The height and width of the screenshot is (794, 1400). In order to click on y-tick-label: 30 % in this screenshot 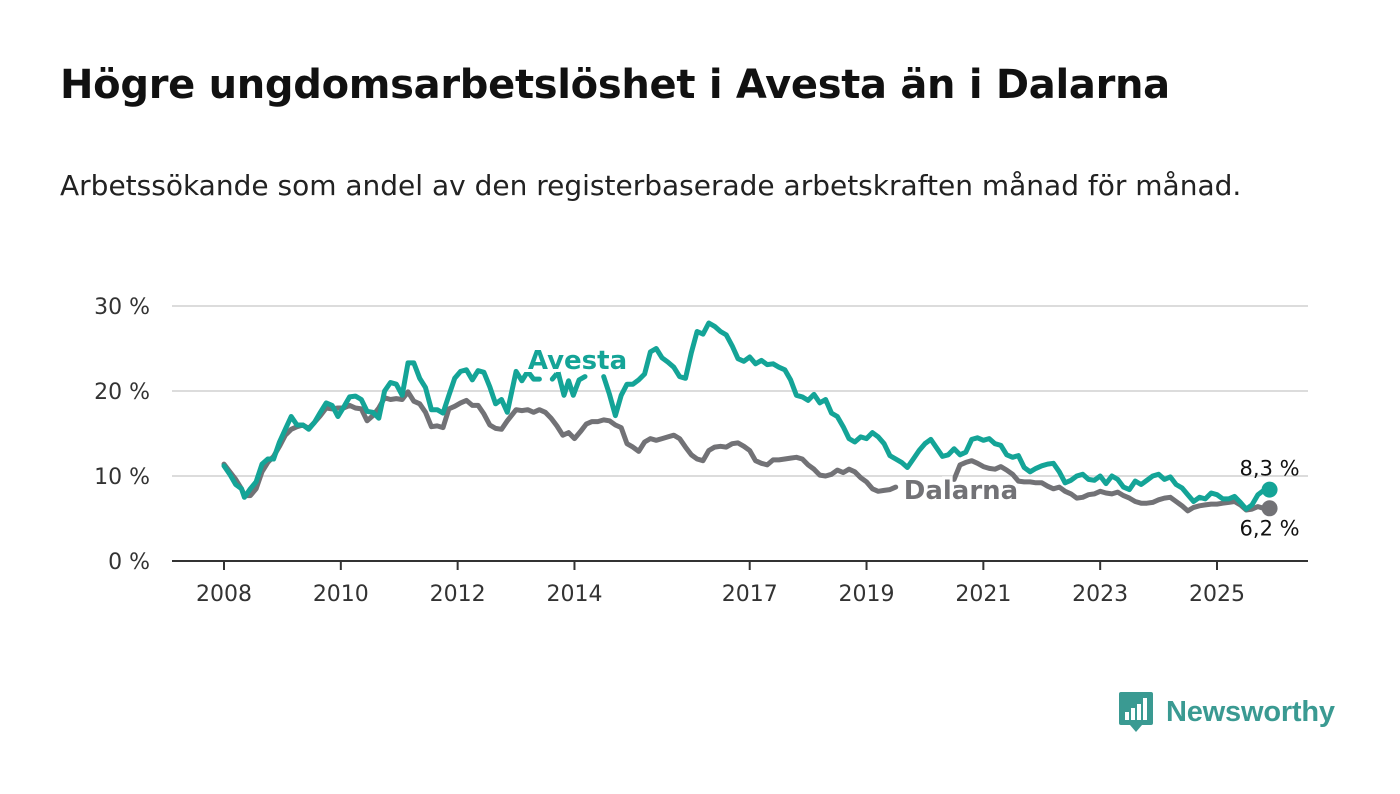, I will do `click(122, 307)`.